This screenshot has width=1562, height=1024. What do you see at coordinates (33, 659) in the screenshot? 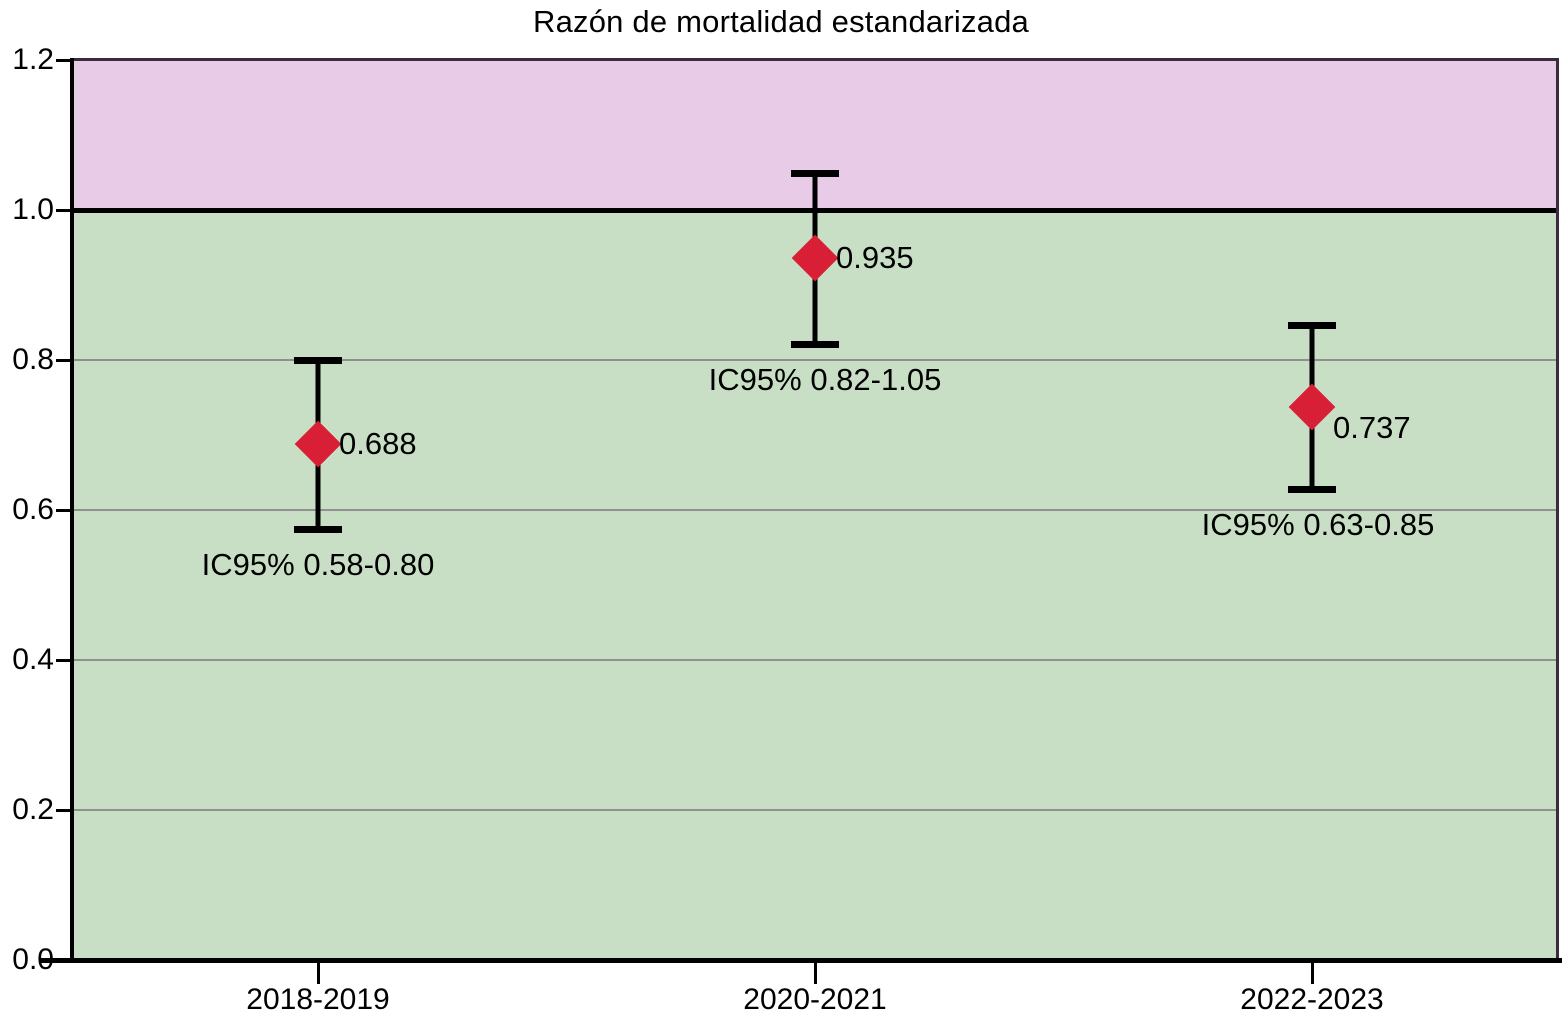
I see `y-tick-label-0-4: 0.4` at bounding box center [33, 659].